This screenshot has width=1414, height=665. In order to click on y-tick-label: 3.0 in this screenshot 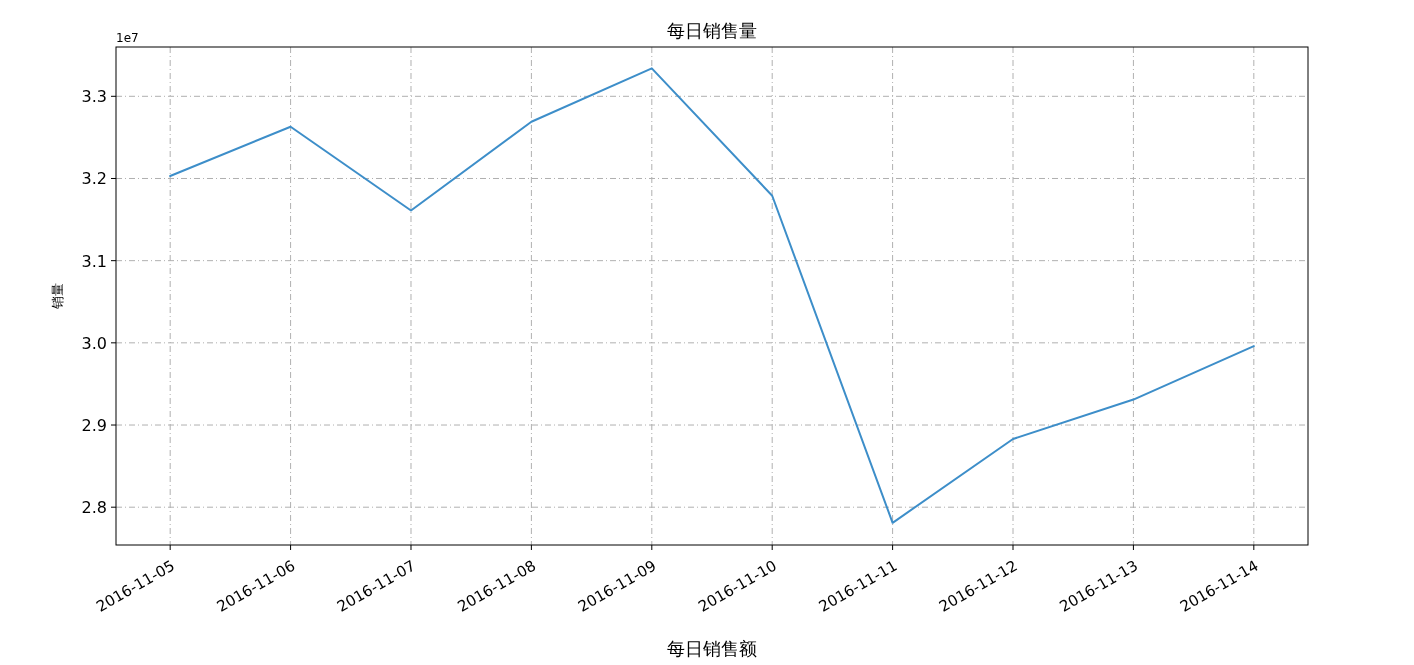, I will do `click(94, 343)`.